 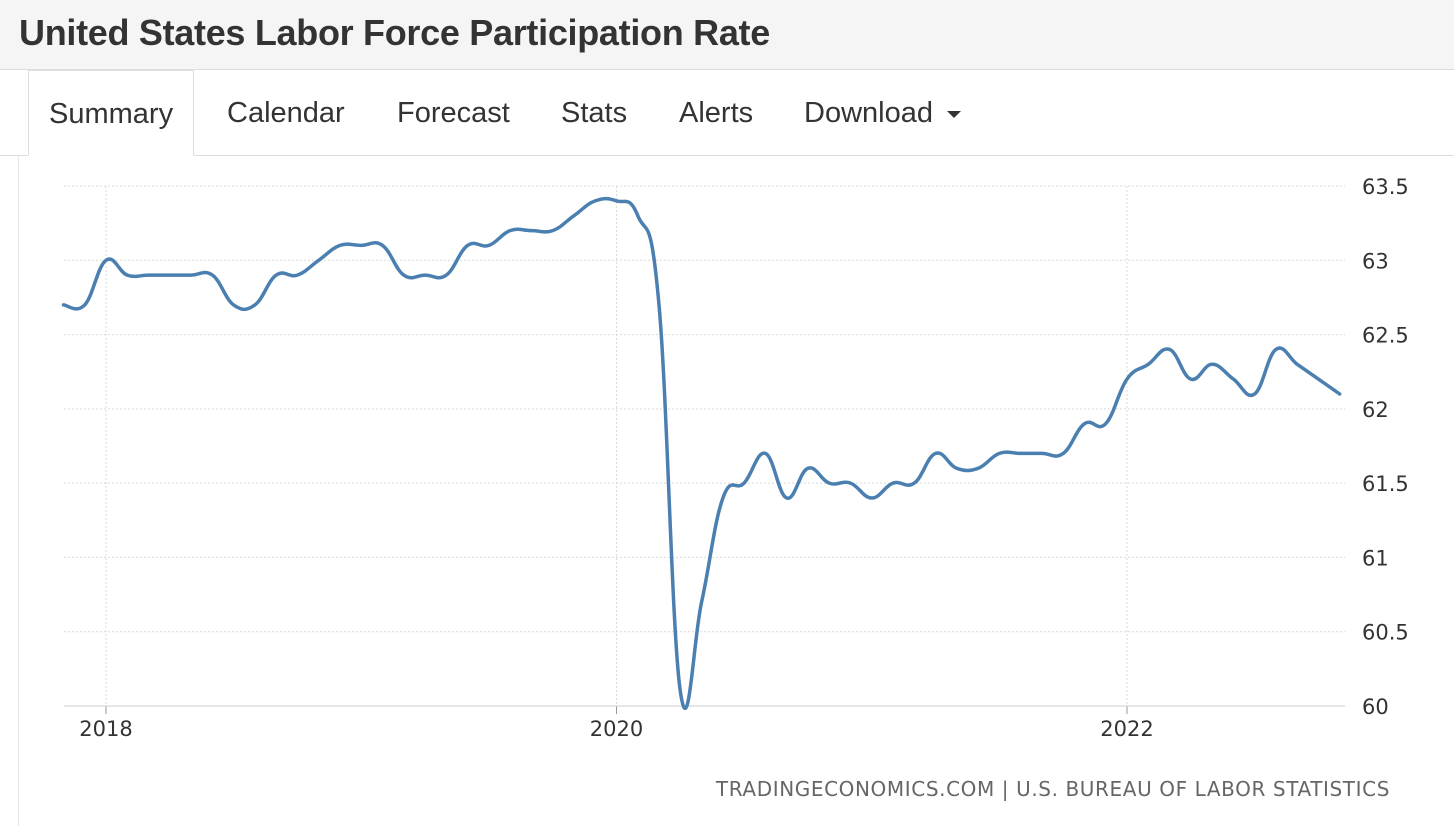 I want to click on tab-forecast: Forecast, so click(x=453, y=113).